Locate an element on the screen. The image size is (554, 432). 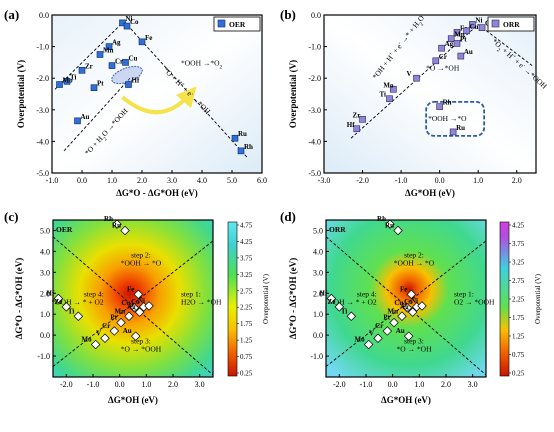
y-tick-label: -3.0 is located at coordinates (42, 110).